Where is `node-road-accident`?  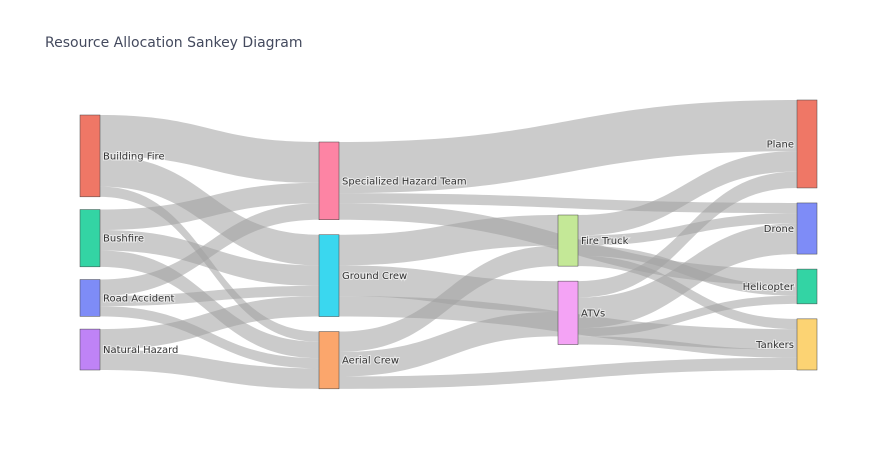
node-road-accident is located at coordinates (90, 298).